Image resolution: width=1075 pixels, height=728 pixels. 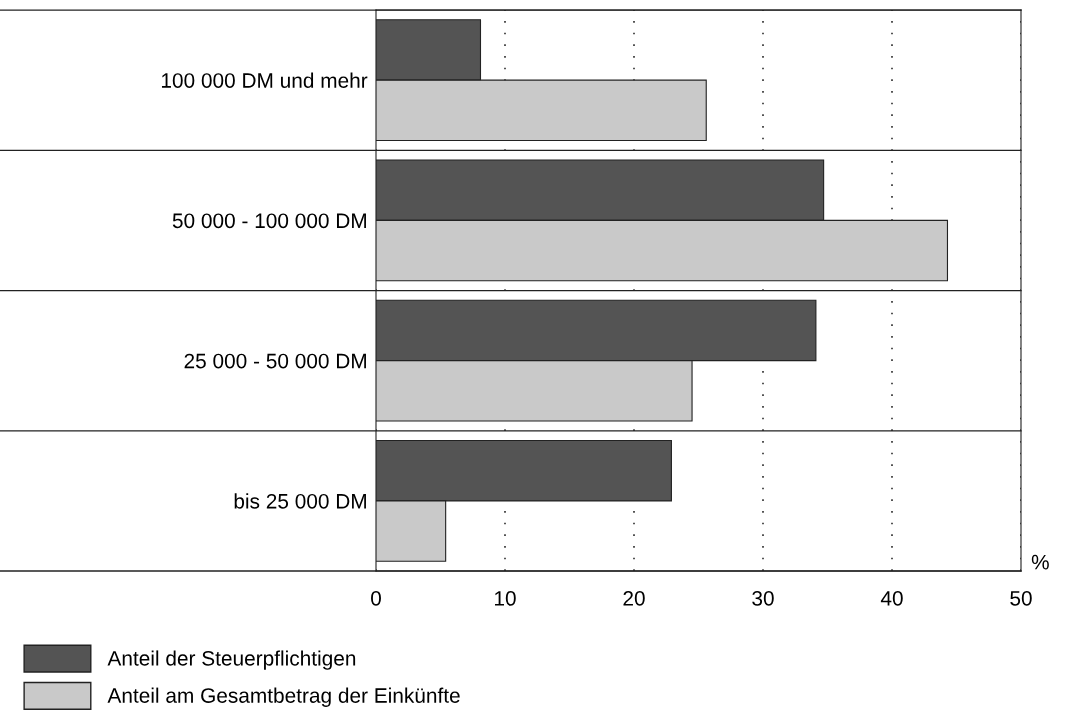 What do you see at coordinates (269, 221) in the screenshot?
I see `y-tick-label: 50 000 - 100 000 DM` at bounding box center [269, 221].